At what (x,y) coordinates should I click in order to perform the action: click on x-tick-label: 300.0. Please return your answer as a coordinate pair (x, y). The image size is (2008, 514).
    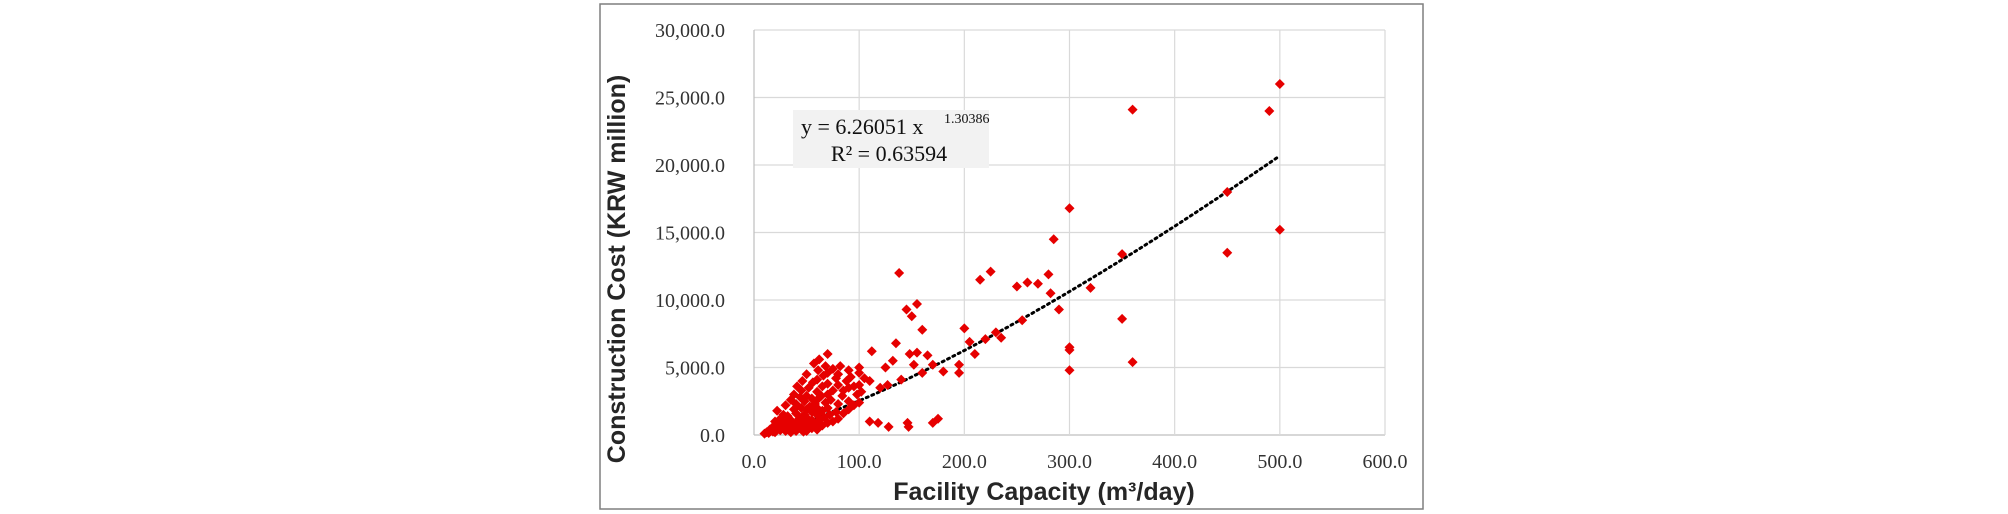
    Looking at the image, I should click on (1069, 462).